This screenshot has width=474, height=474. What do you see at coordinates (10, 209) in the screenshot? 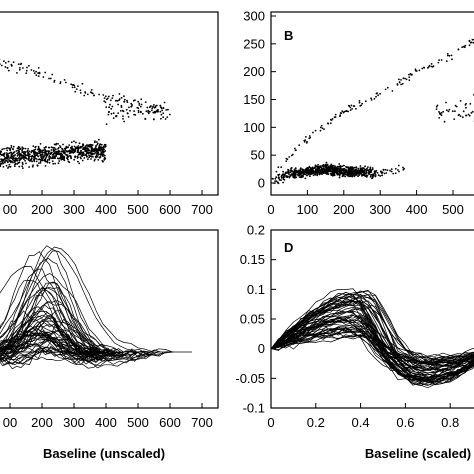
I see `x-tick-label: 00` at bounding box center [10, 209].